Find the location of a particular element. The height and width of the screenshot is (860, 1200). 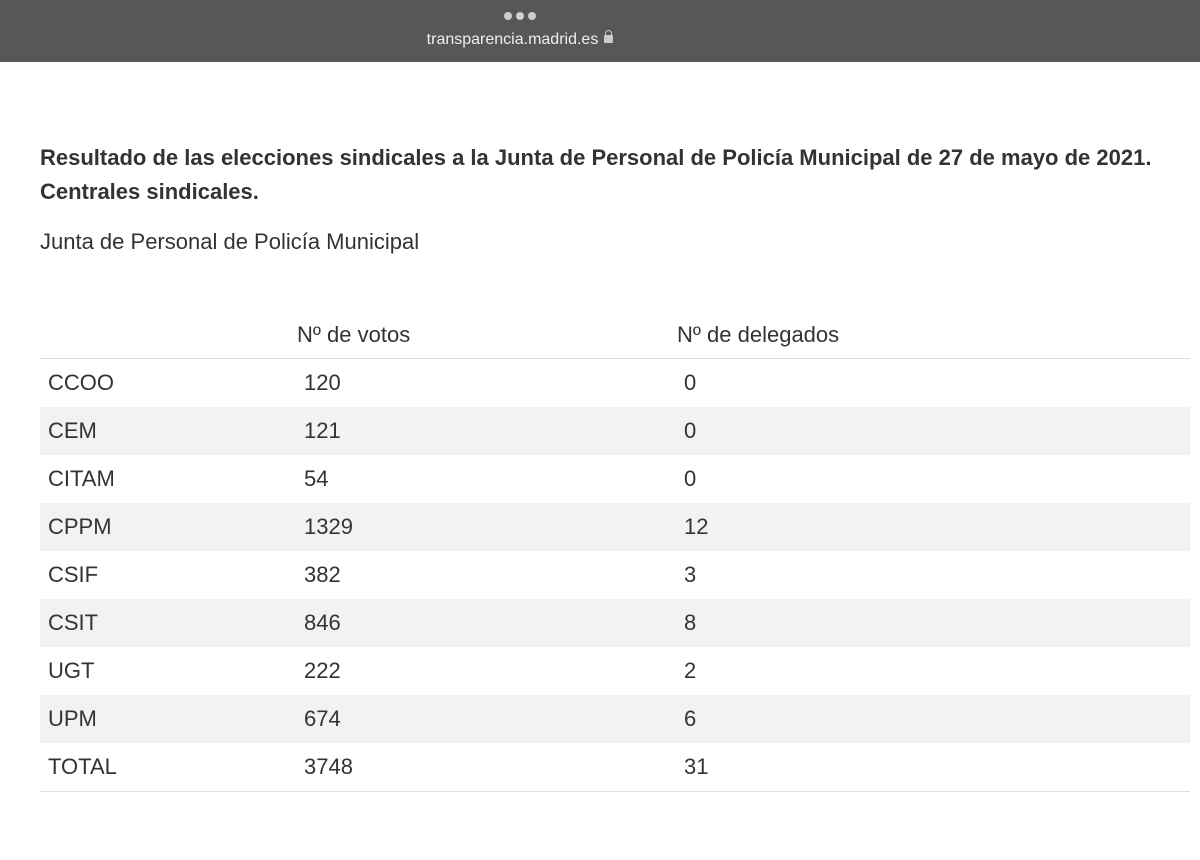

union-name: CSIF is located at coordinates (73, 574).